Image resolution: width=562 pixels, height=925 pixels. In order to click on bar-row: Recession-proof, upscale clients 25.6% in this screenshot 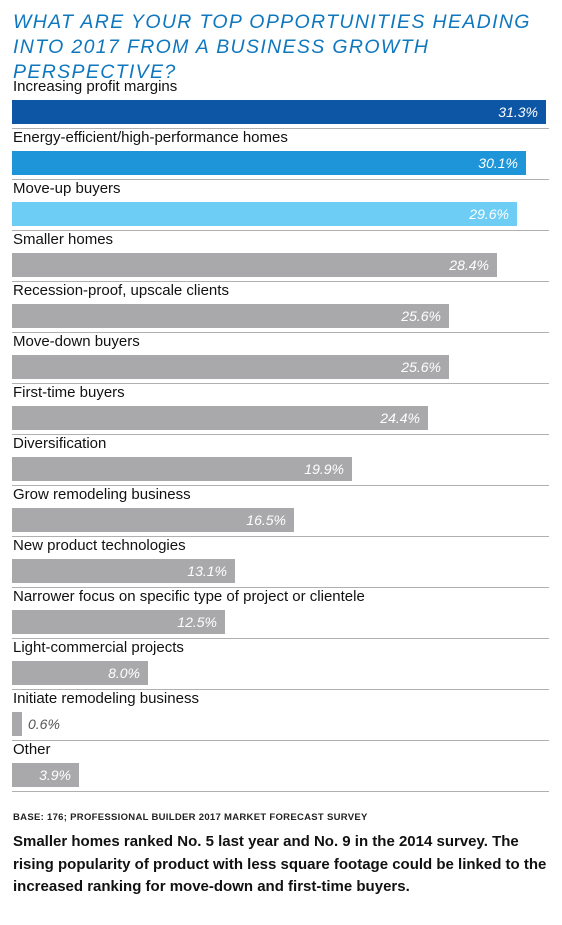, I will do `click(281, 307)`.